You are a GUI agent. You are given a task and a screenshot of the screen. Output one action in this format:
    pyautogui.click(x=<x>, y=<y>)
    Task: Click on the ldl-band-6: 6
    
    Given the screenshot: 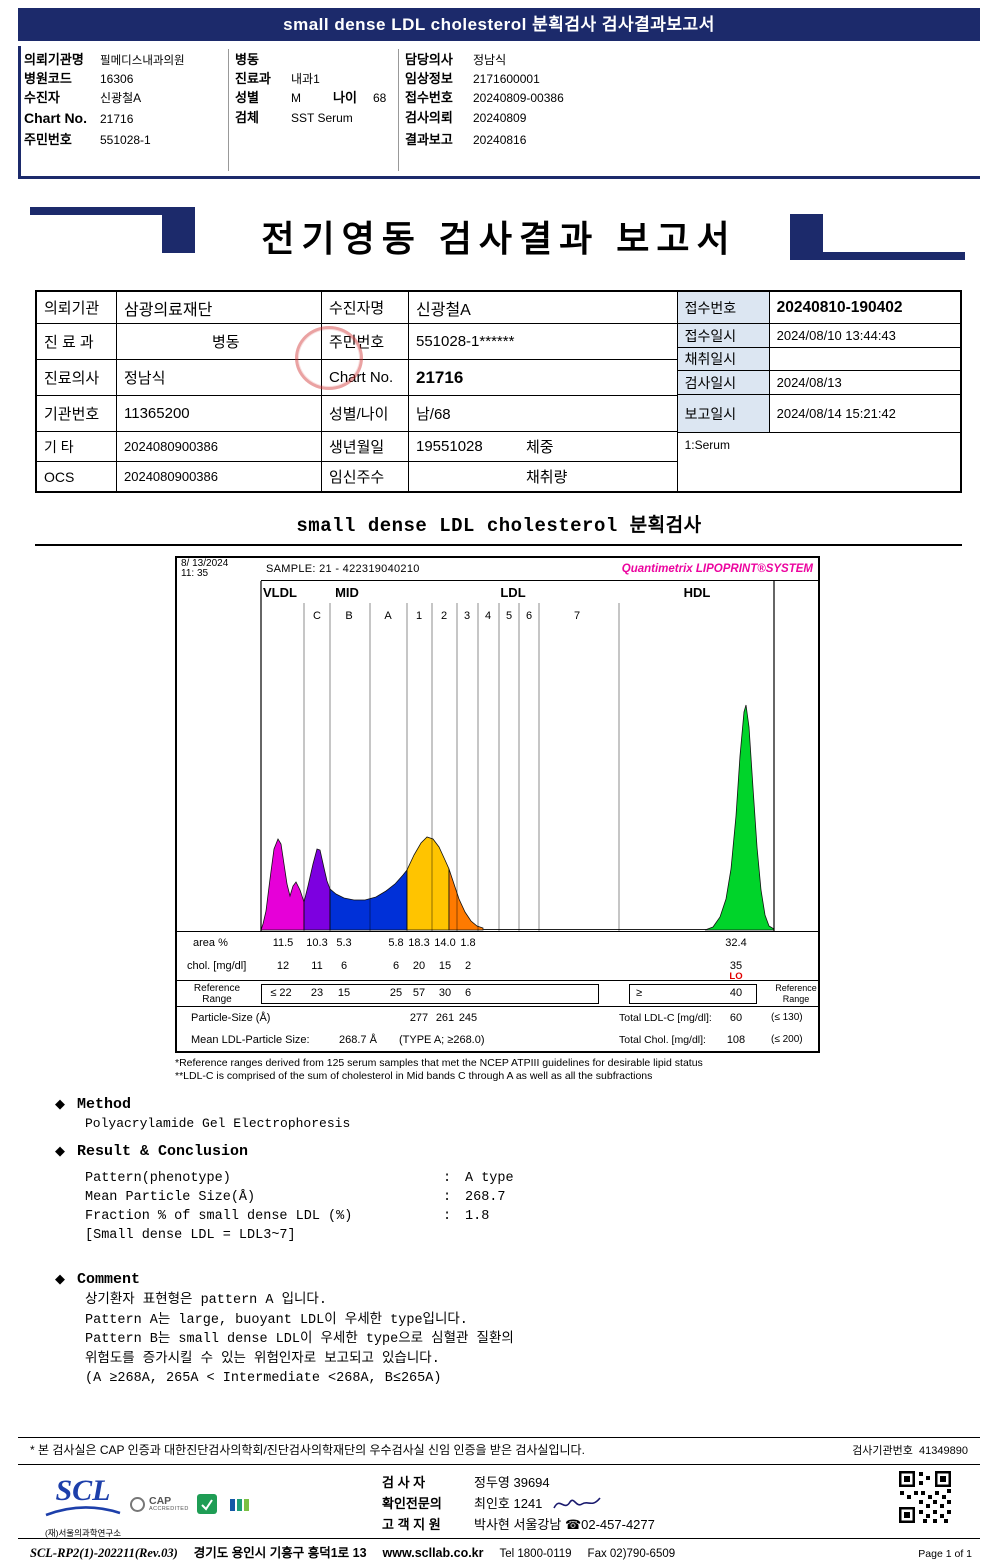 What is the action you would take?
    pyautogui.click(x=529, y=616)
    